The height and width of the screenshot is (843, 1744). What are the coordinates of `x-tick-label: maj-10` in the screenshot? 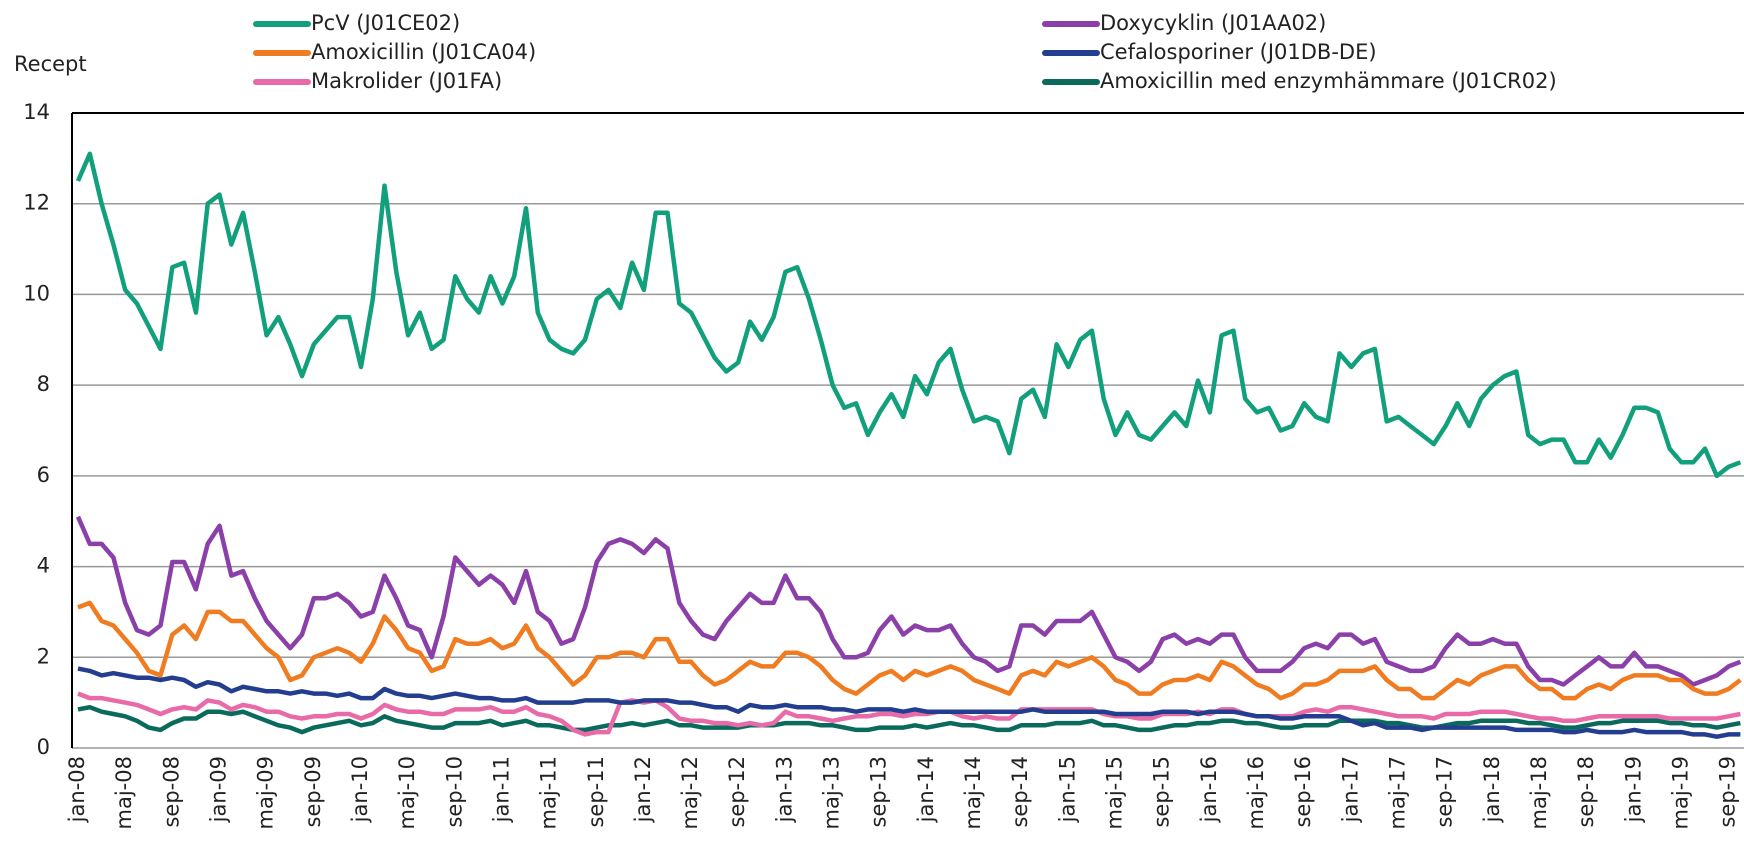 It's located at (407, 792).